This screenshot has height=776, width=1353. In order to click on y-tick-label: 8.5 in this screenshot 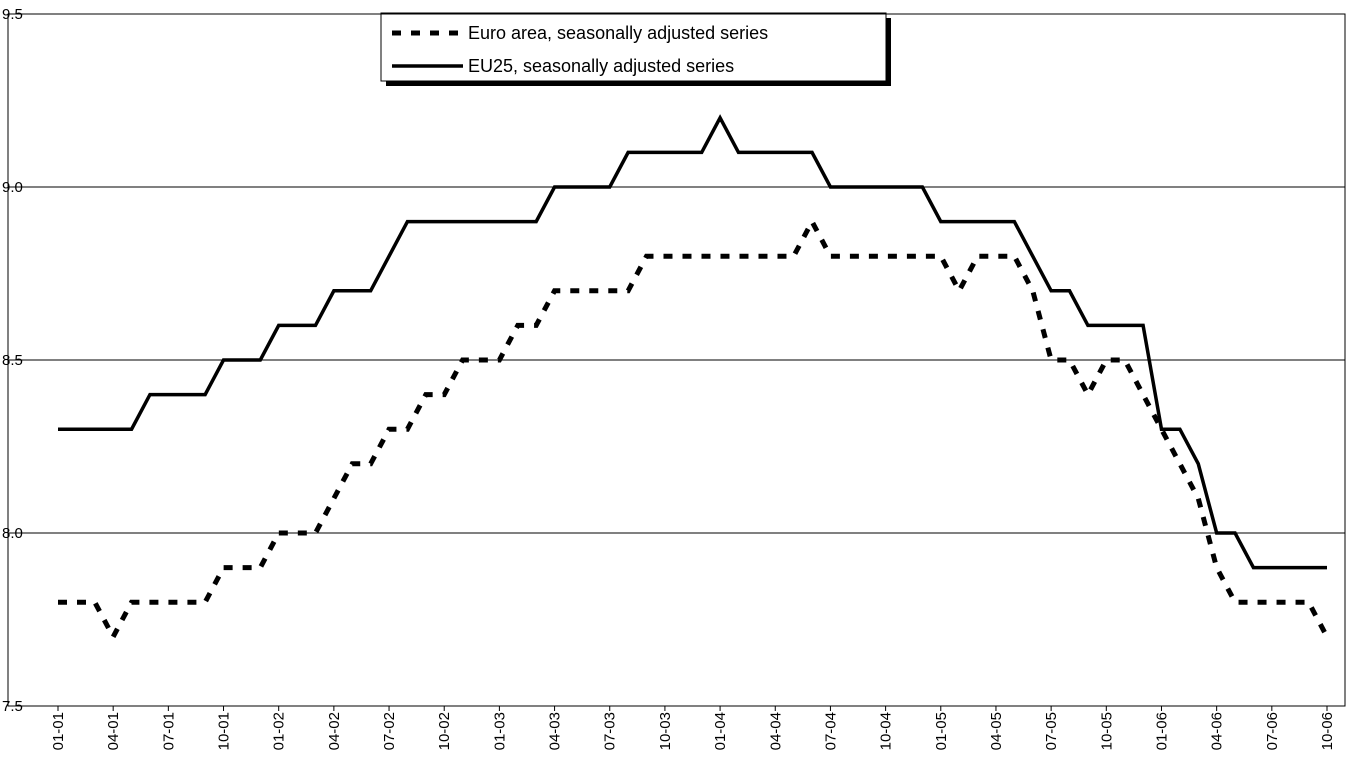, I will do `click(12, 360)`.